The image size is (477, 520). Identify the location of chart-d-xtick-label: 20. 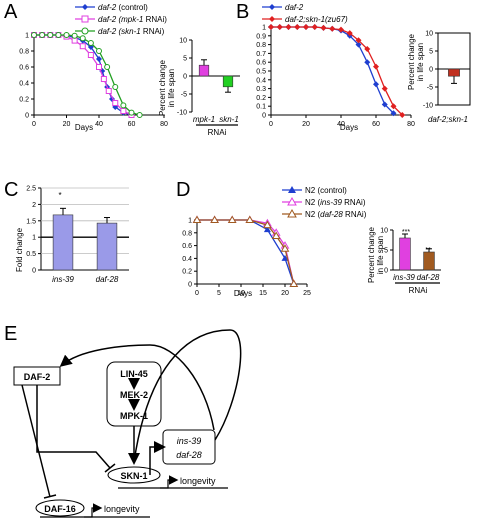
(285, 293).